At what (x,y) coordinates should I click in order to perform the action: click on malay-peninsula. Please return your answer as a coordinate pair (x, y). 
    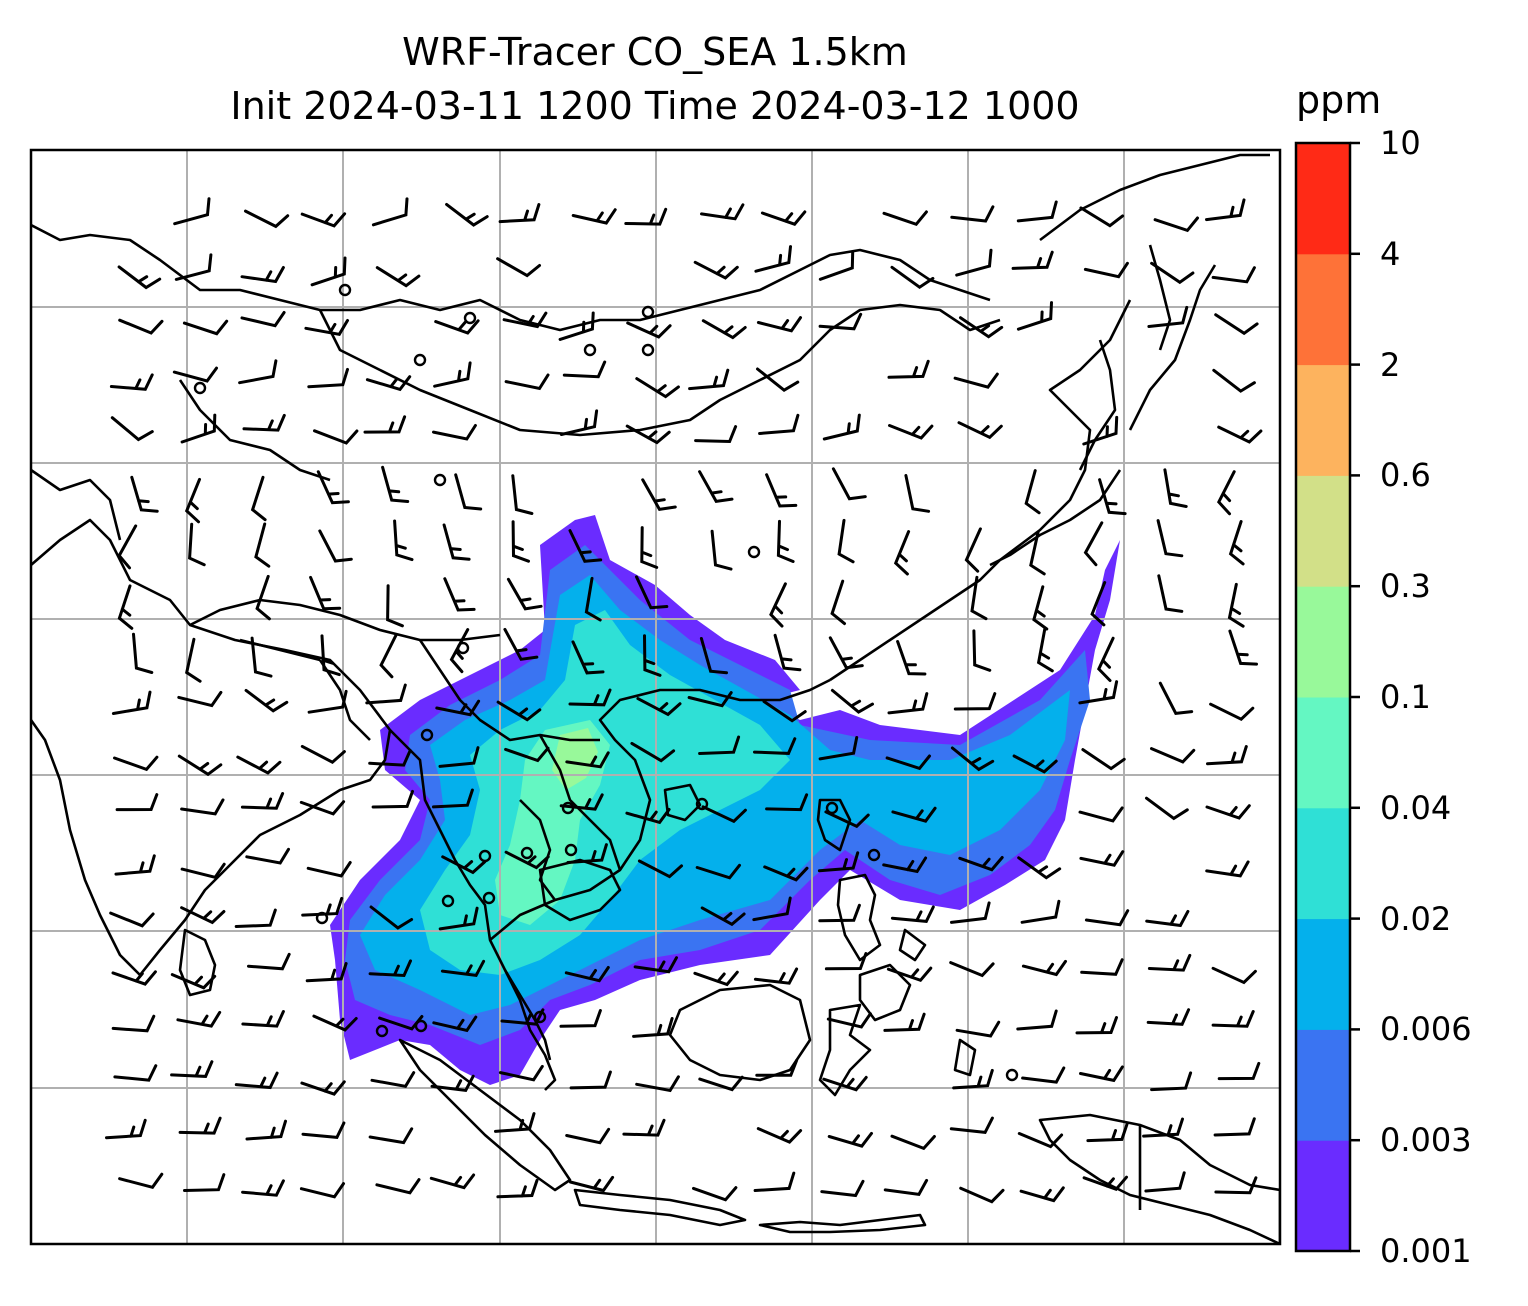
    Looking at the image, I should click on (530, 1030).